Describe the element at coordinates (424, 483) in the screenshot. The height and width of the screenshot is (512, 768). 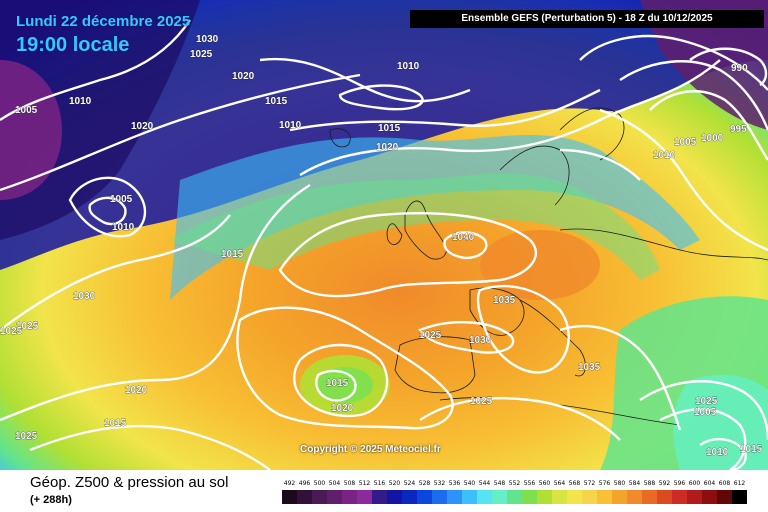
I see `legend-tick-label: 528` at that location.